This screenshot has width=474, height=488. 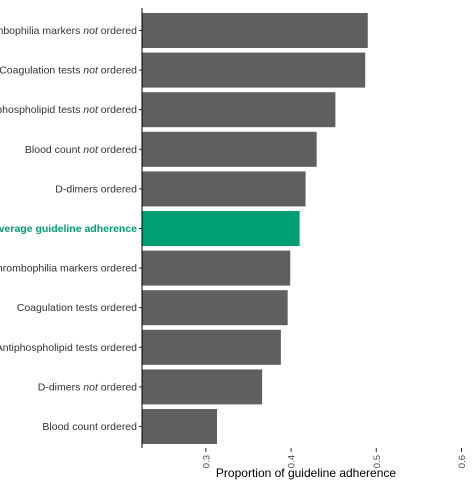 What do you see at coordinates (377, 461) in the screenshot?
I see `x-tick-label: 0.5` at bounding box center [377, 461].